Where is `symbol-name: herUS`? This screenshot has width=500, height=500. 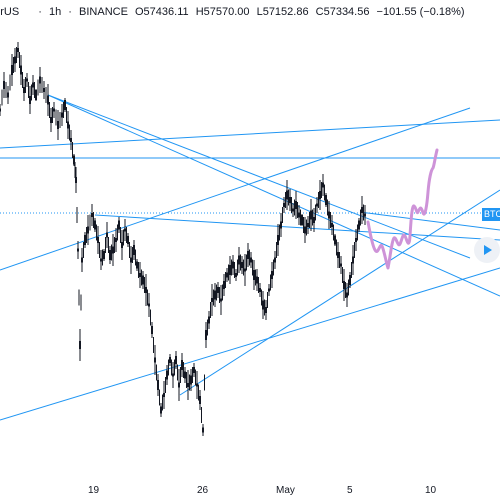 symbol-name: herUS is located at coordinates (10, 12).